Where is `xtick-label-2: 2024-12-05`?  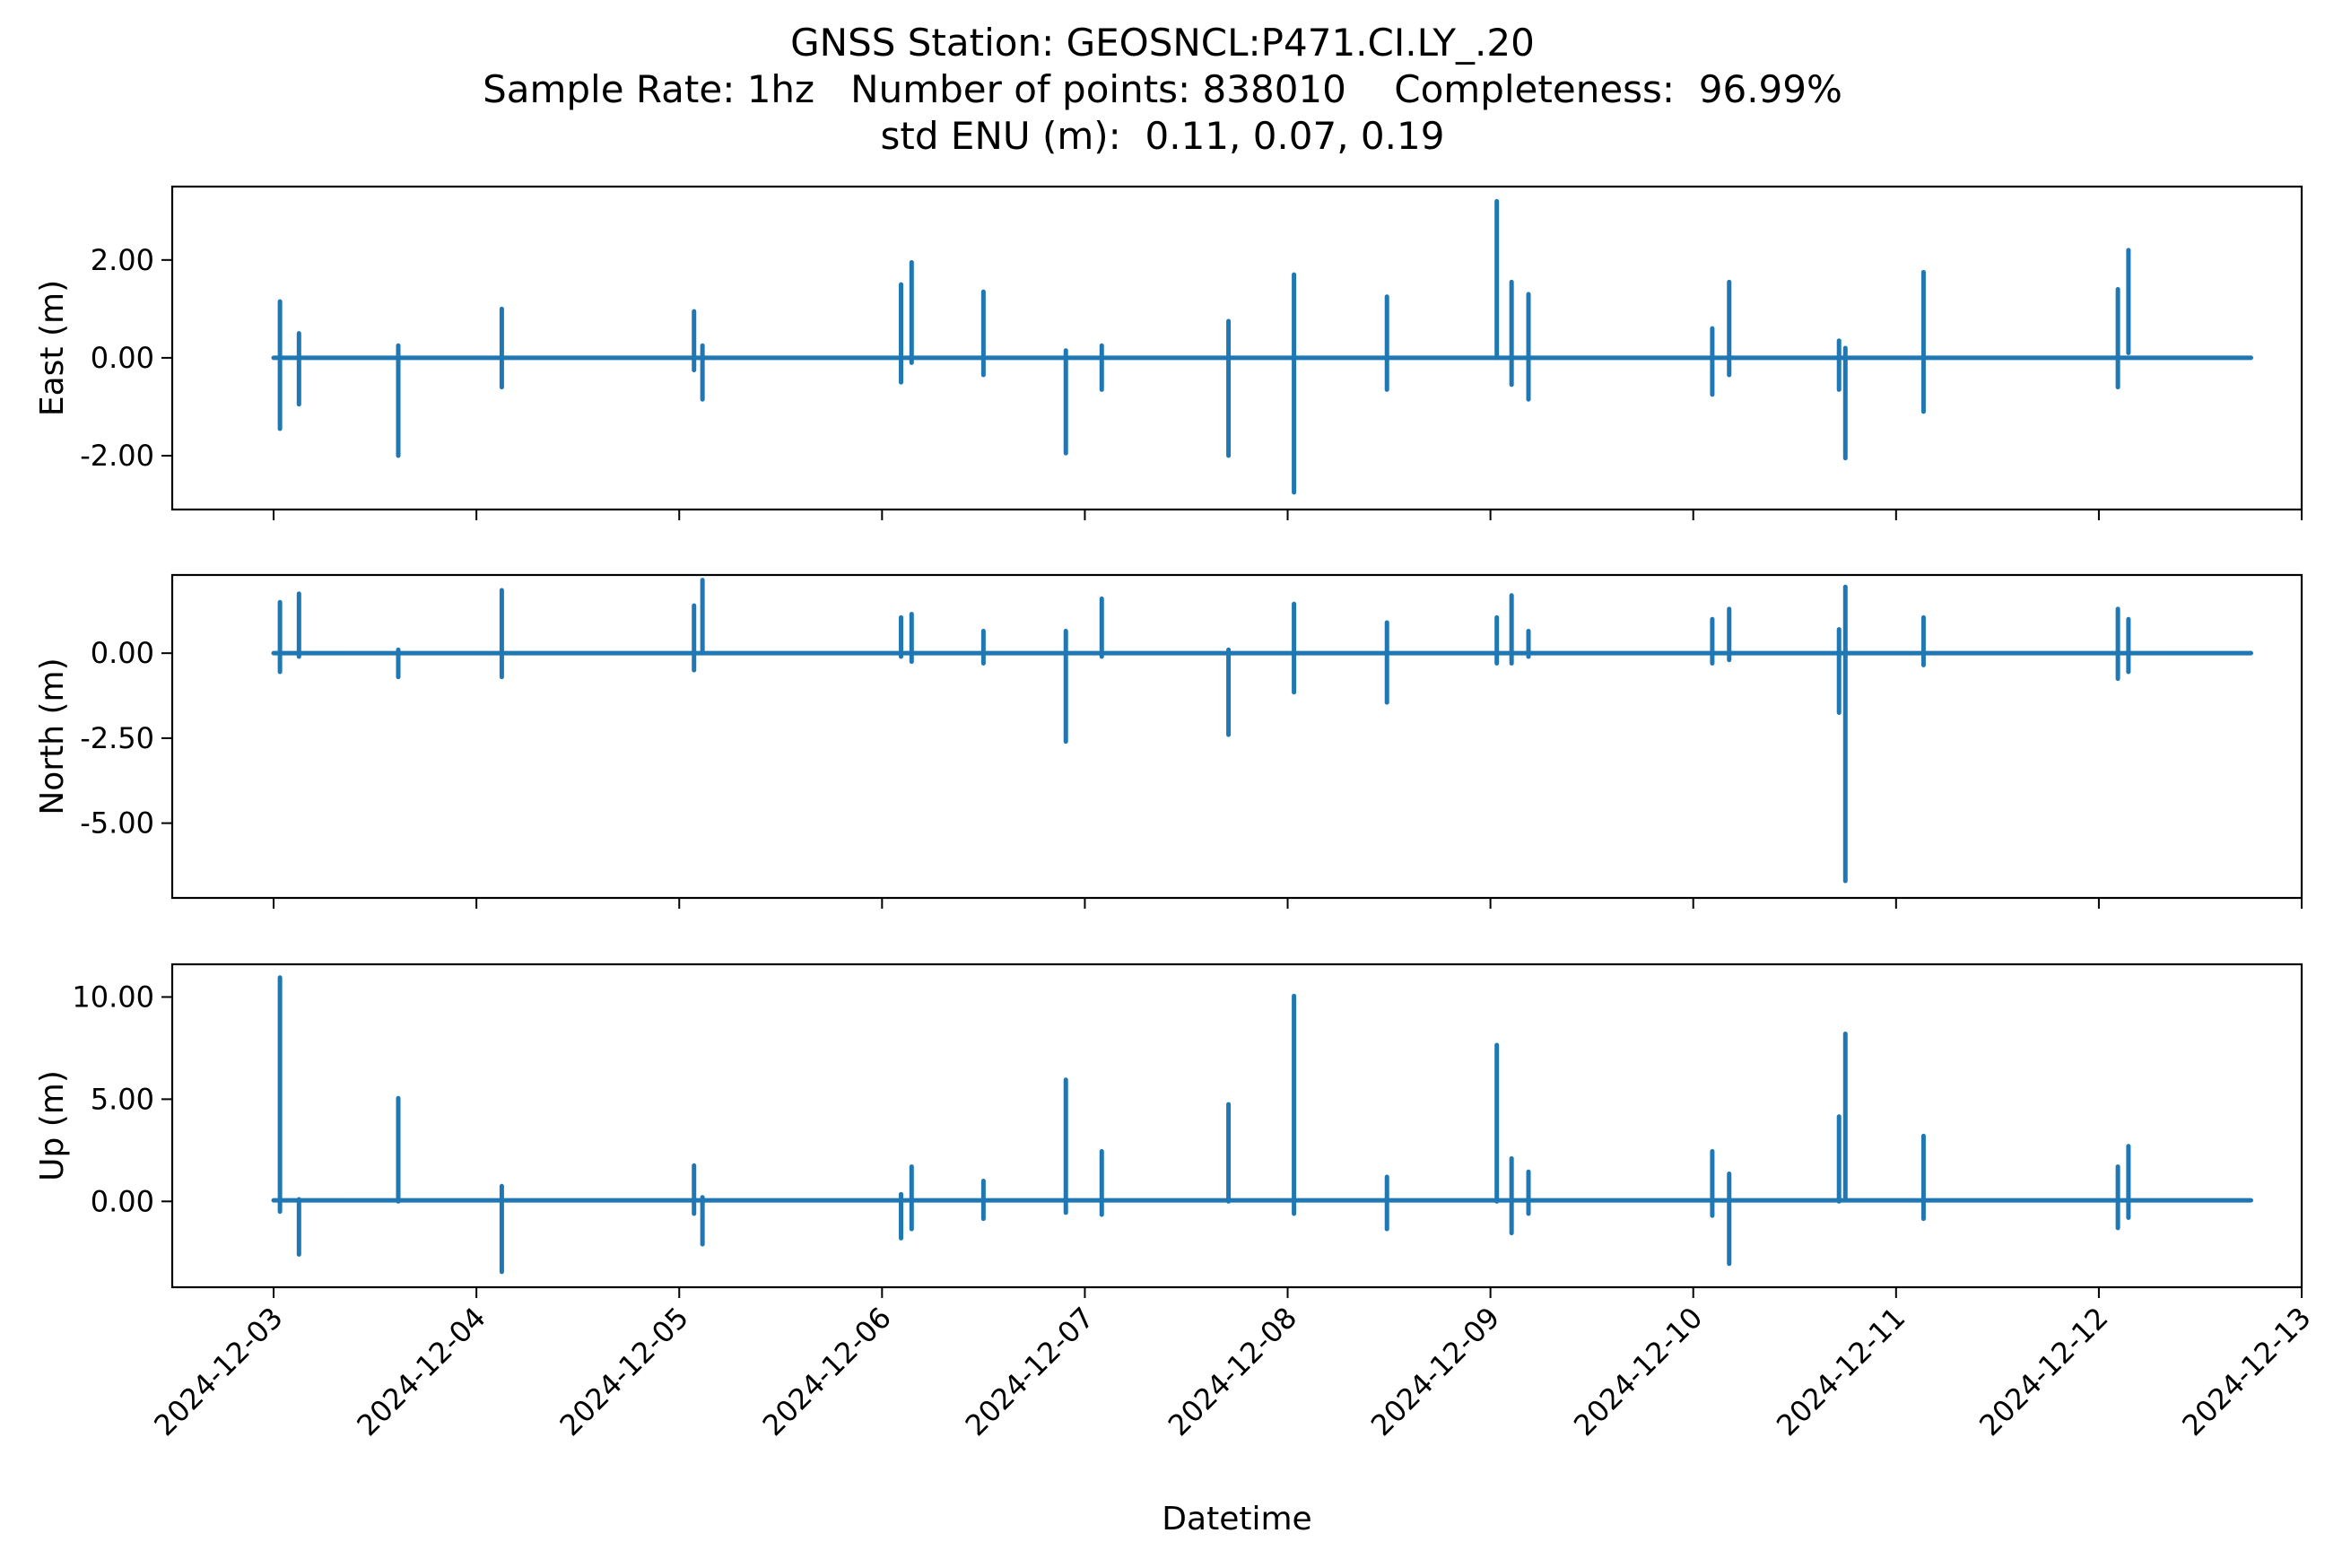 xtick-label-2: 2024-12-05 is located at coordinates (624, 1371).